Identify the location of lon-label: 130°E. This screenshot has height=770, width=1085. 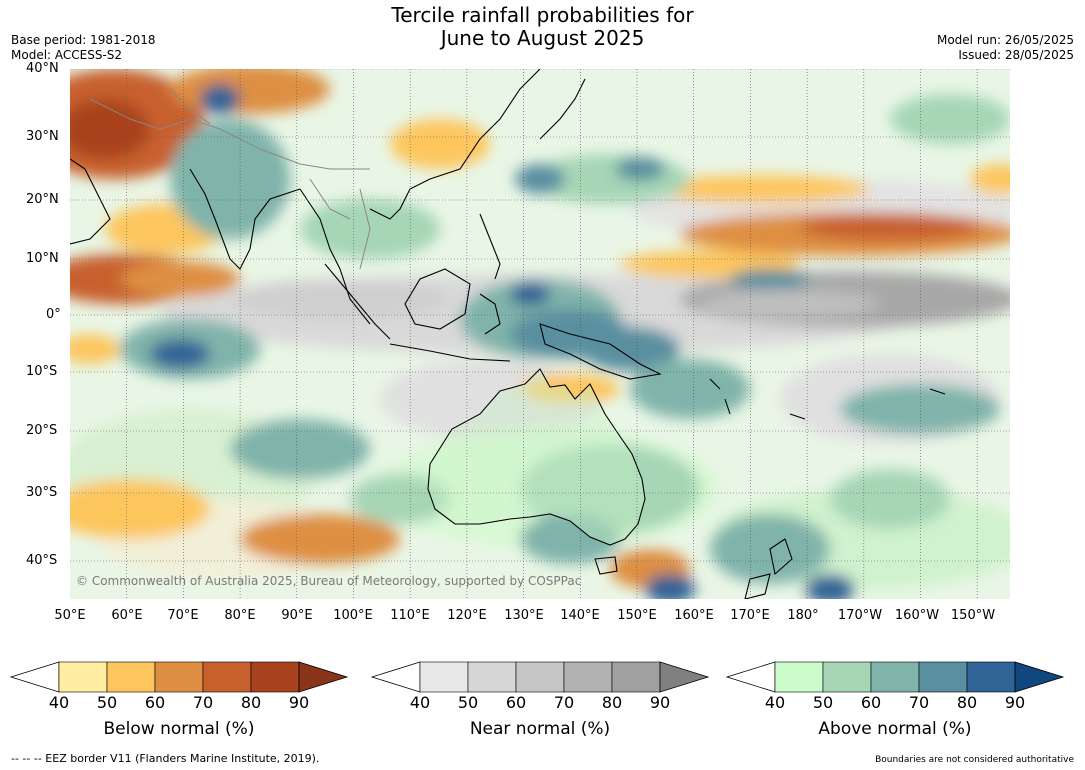
(524, 615).